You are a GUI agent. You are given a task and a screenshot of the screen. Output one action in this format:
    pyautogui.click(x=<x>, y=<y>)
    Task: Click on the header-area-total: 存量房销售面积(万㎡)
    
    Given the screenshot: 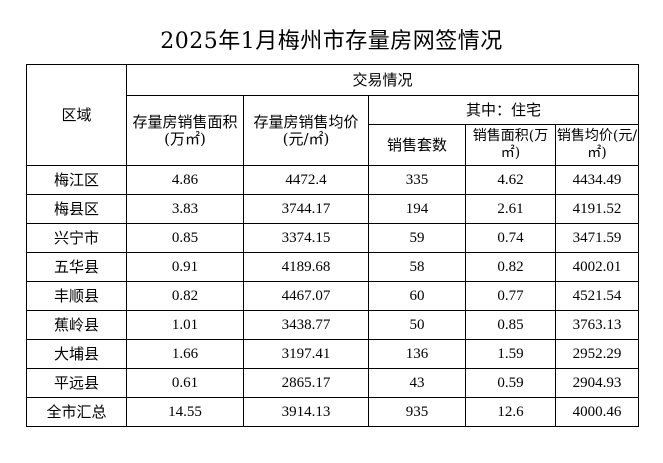 What is the action you would take?
    pyautogui.click(x=185, y=130)
    